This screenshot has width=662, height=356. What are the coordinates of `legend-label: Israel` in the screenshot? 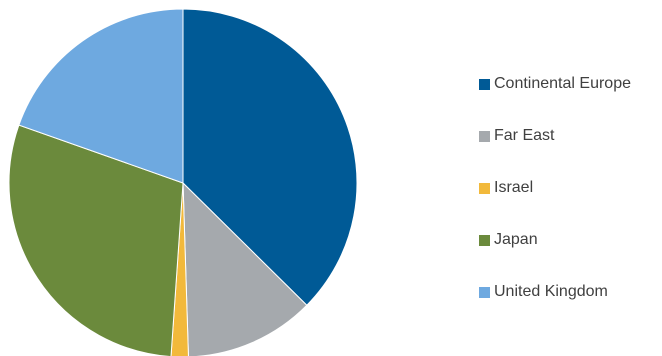 It's located at (514, 187).